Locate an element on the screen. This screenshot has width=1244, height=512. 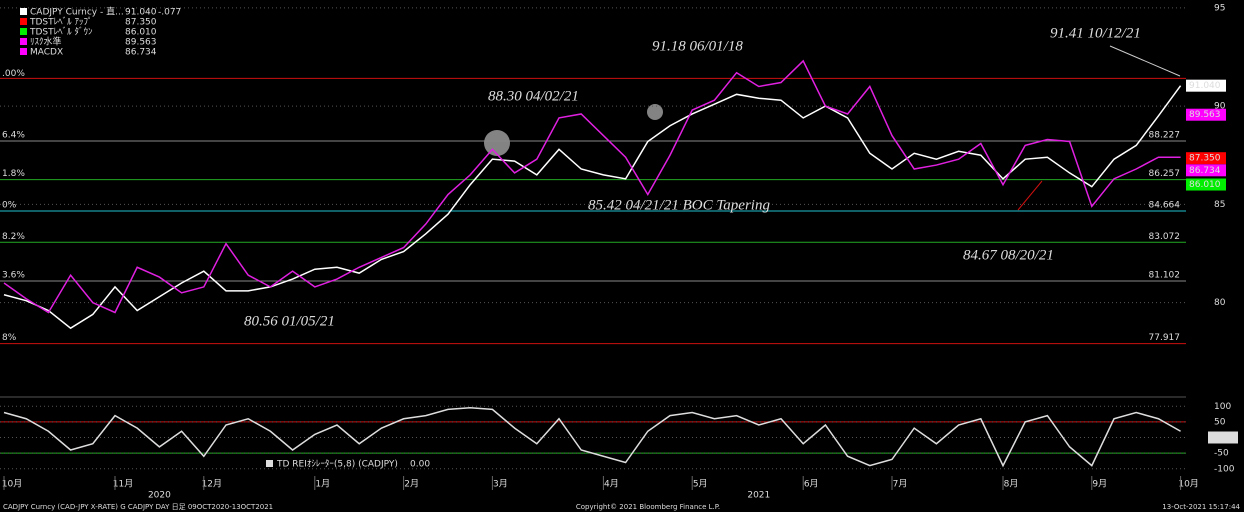
y-tick-label: 85 is located at coordinates (1219, 205).